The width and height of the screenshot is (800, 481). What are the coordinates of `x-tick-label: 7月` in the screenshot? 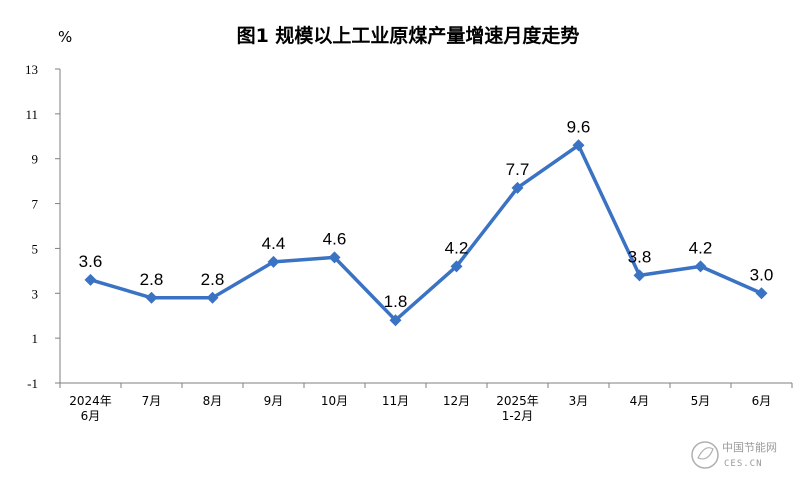 It's located at (152, 401).